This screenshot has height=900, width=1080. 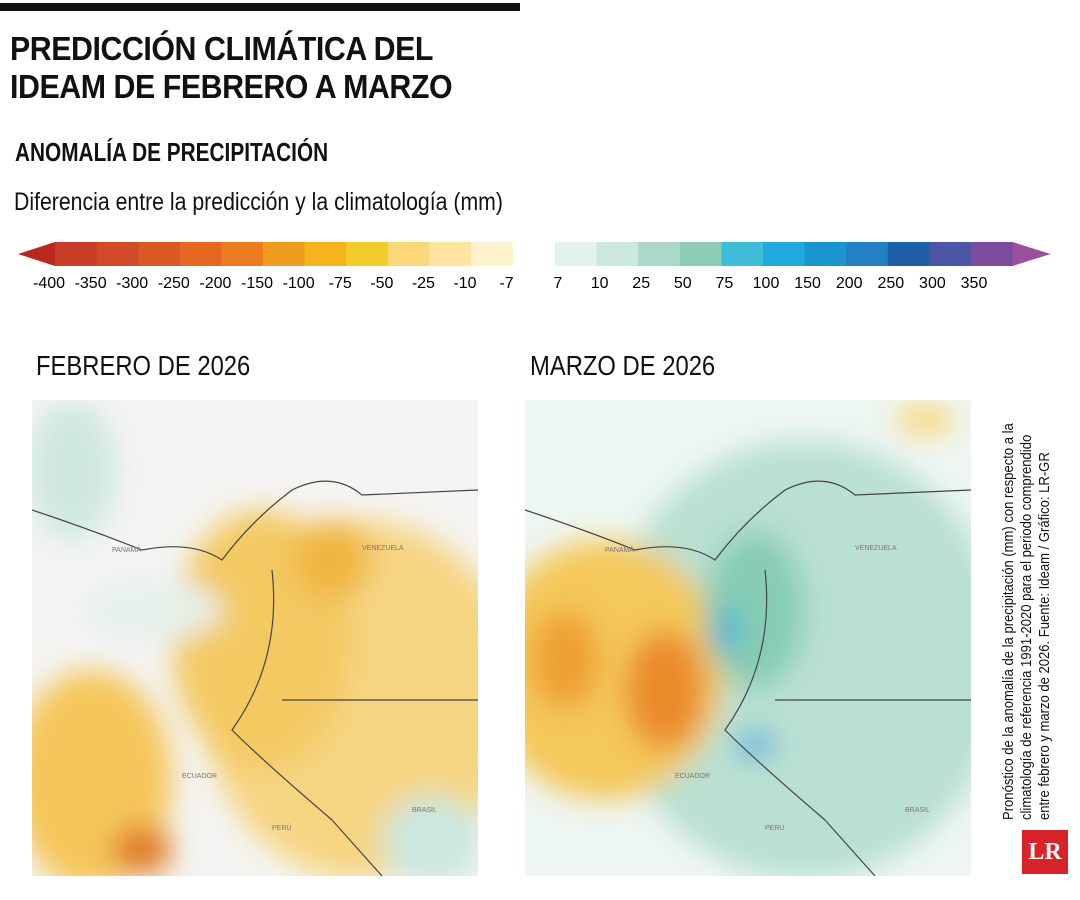 I want to click on legend-tick-label: 7, so click(x=558, y=283).